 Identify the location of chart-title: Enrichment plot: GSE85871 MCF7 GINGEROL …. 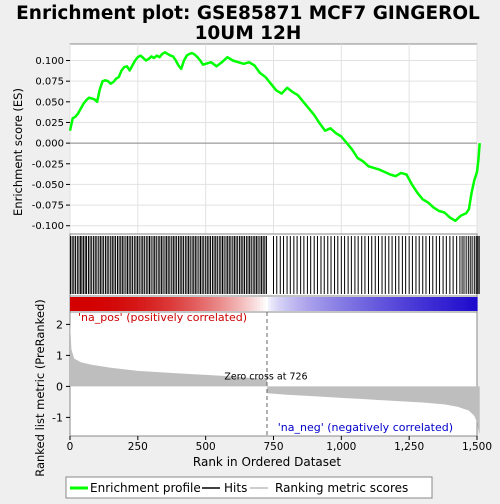
(248, 23).